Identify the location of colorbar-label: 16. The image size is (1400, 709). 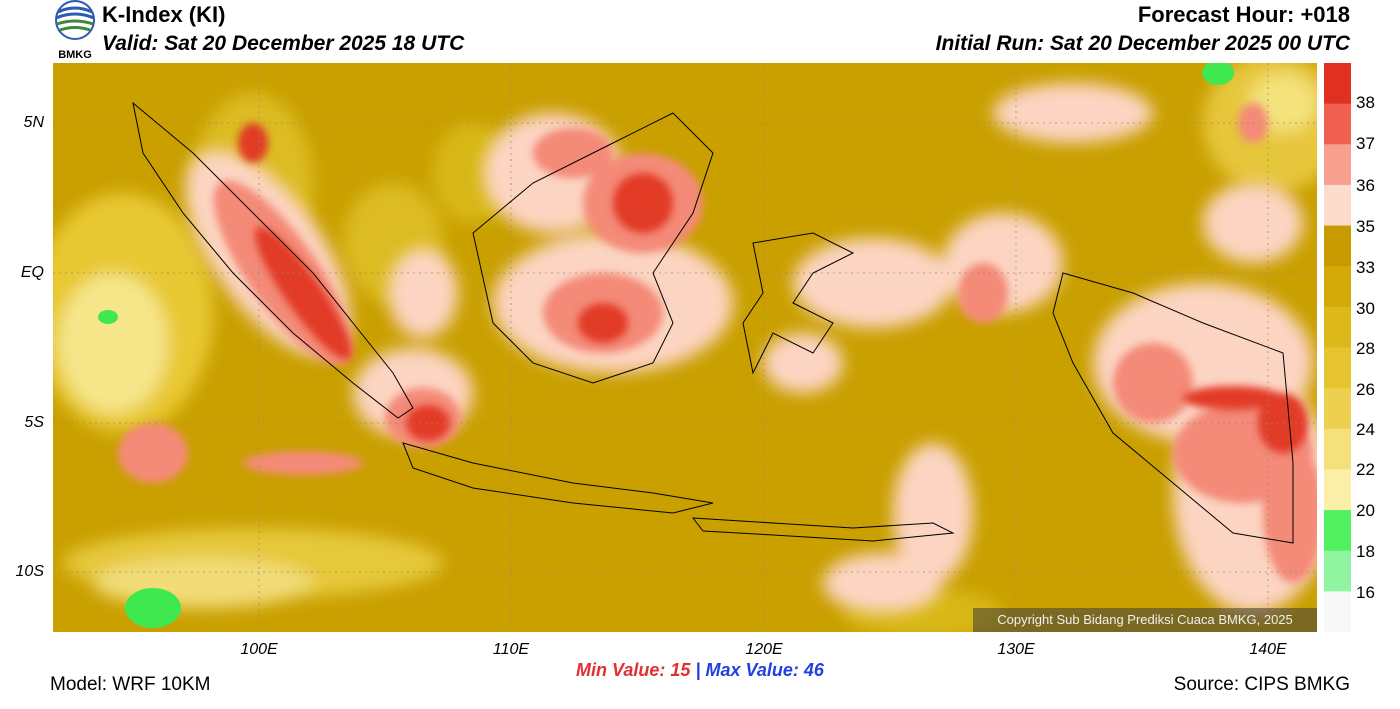
(1365, 592).